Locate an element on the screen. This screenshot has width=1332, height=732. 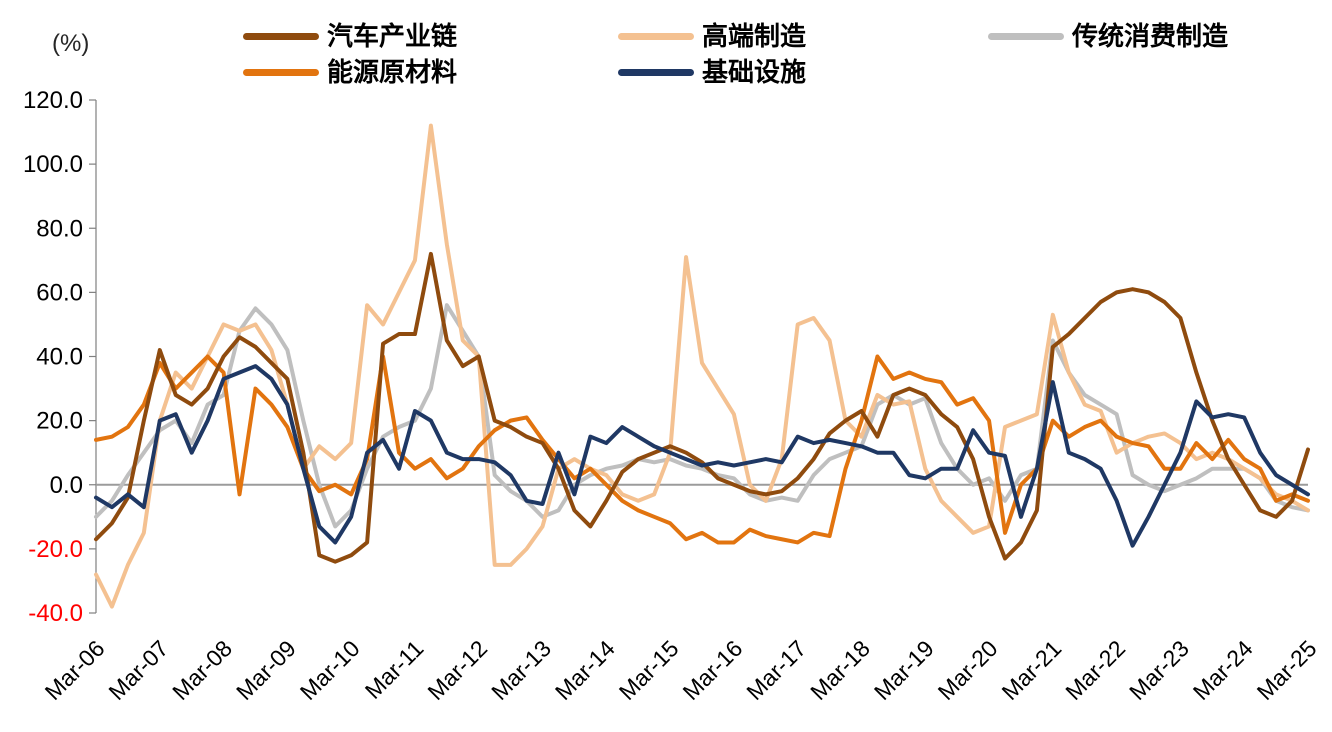
x-tick-label: Mar-23 is located at coordinates (1159, 670).